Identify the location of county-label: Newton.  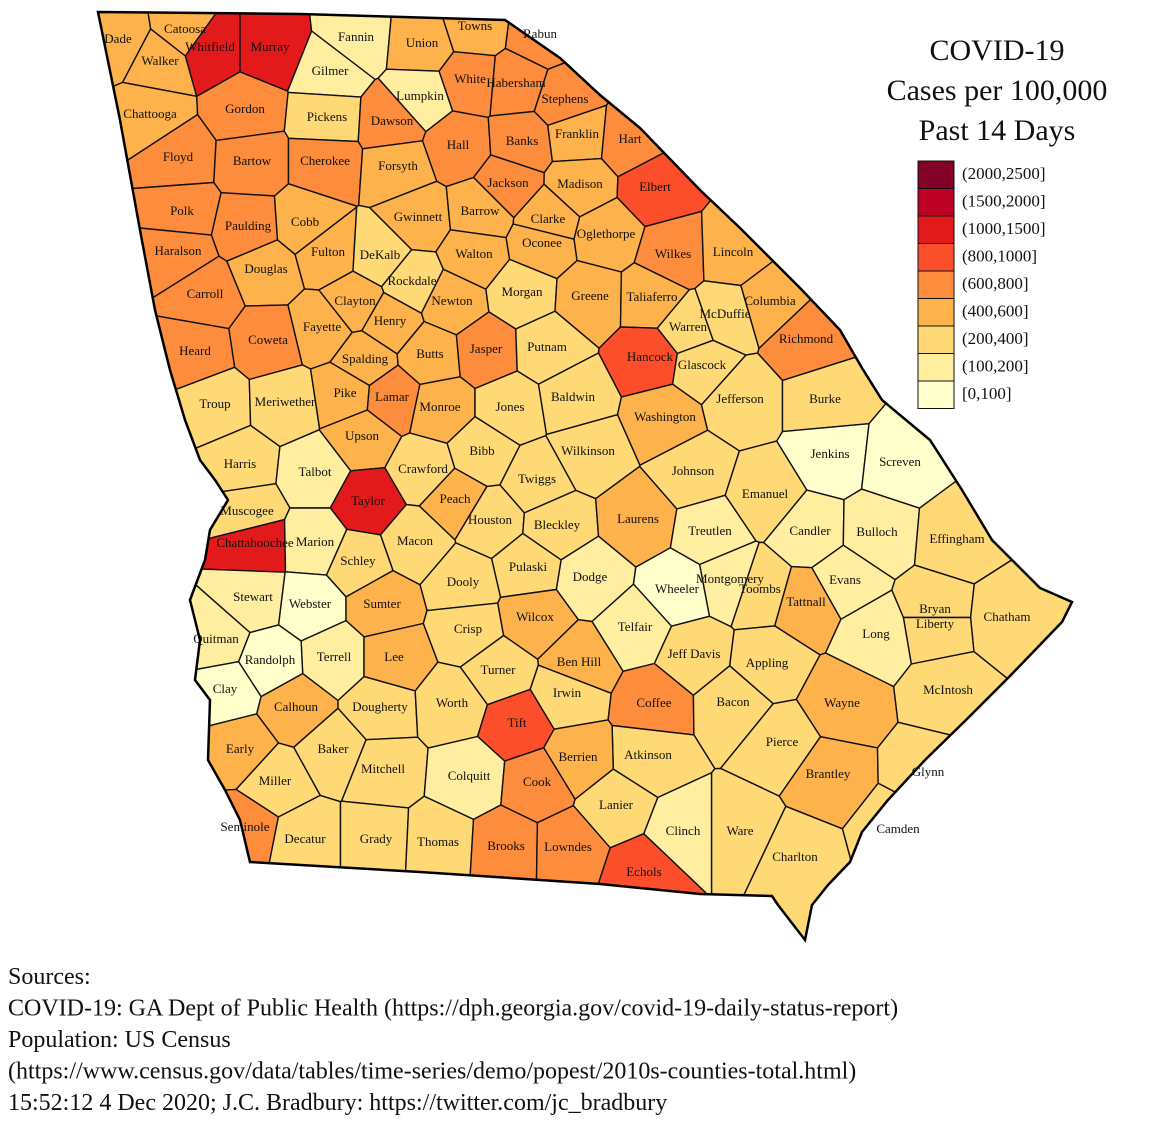
(452, 300).